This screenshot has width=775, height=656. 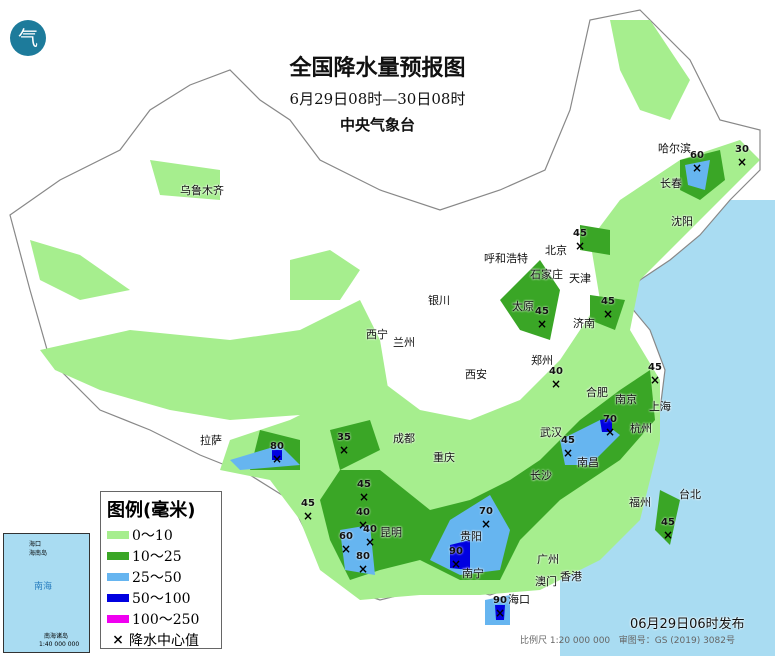 I want to click on issuer: 中央气象台, so click(x=377, y=125).